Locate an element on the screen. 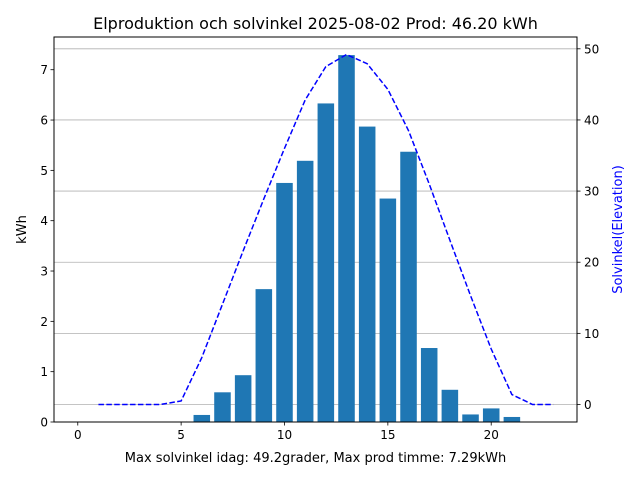 This screenshot has width=640, height=484. y2-tick-label-40: 40 is located at coordinates (591, 120).